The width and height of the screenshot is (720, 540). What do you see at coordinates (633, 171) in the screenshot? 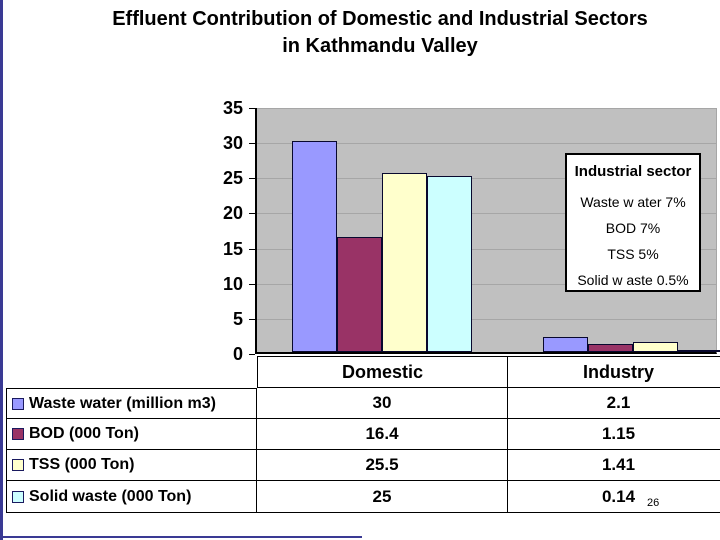
I see `annotation-title: Industrial sector` at bounding box center [633, 171].